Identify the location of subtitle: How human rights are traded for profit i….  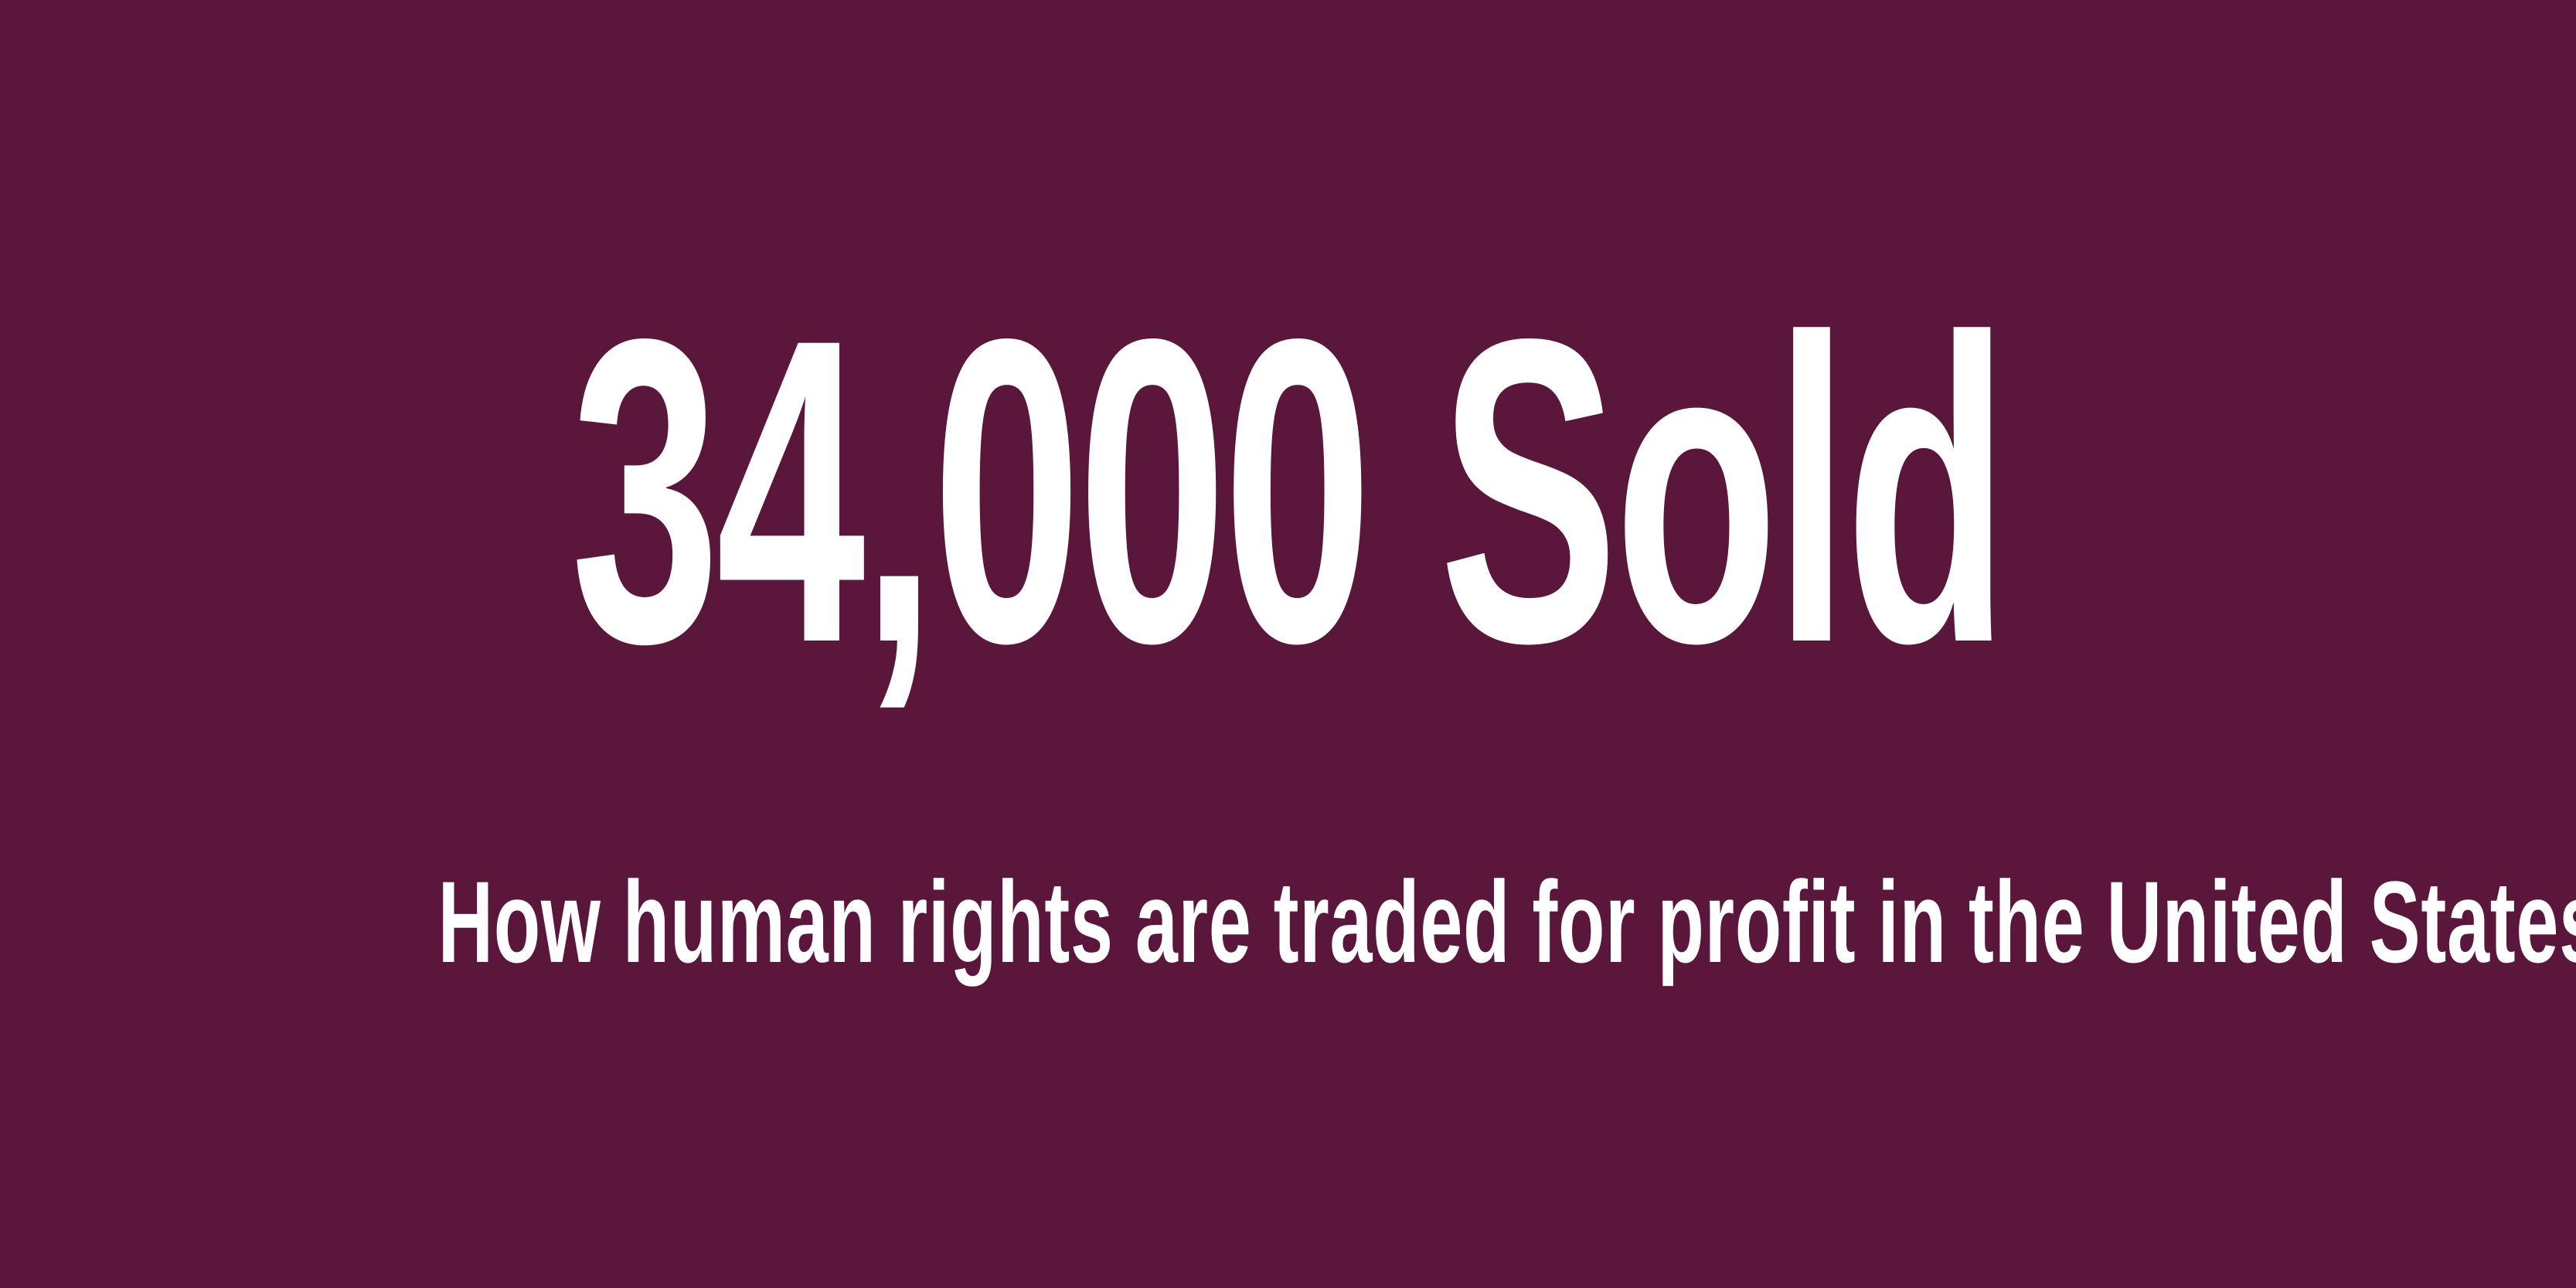
(1506, 922).